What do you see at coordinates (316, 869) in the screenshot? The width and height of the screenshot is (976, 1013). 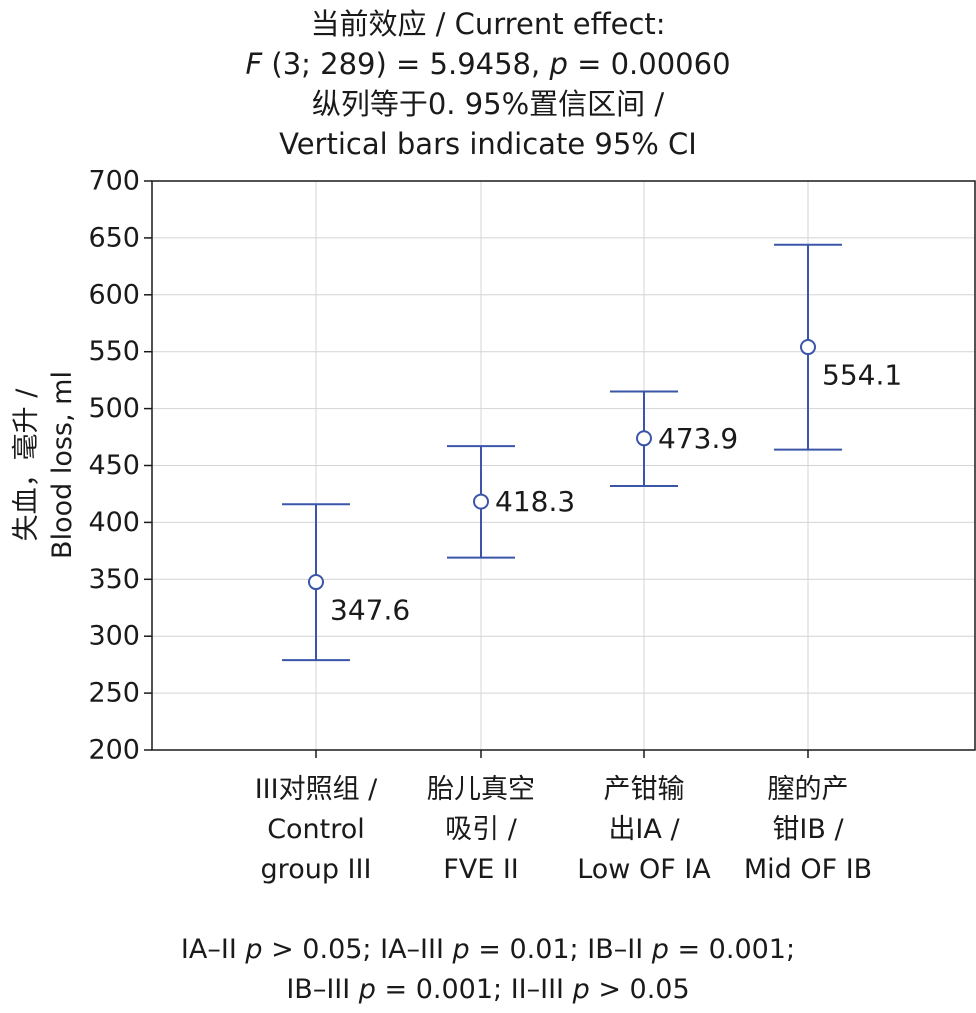 I see `x-tick-label-line: group III` at bounding box center [316, 869].